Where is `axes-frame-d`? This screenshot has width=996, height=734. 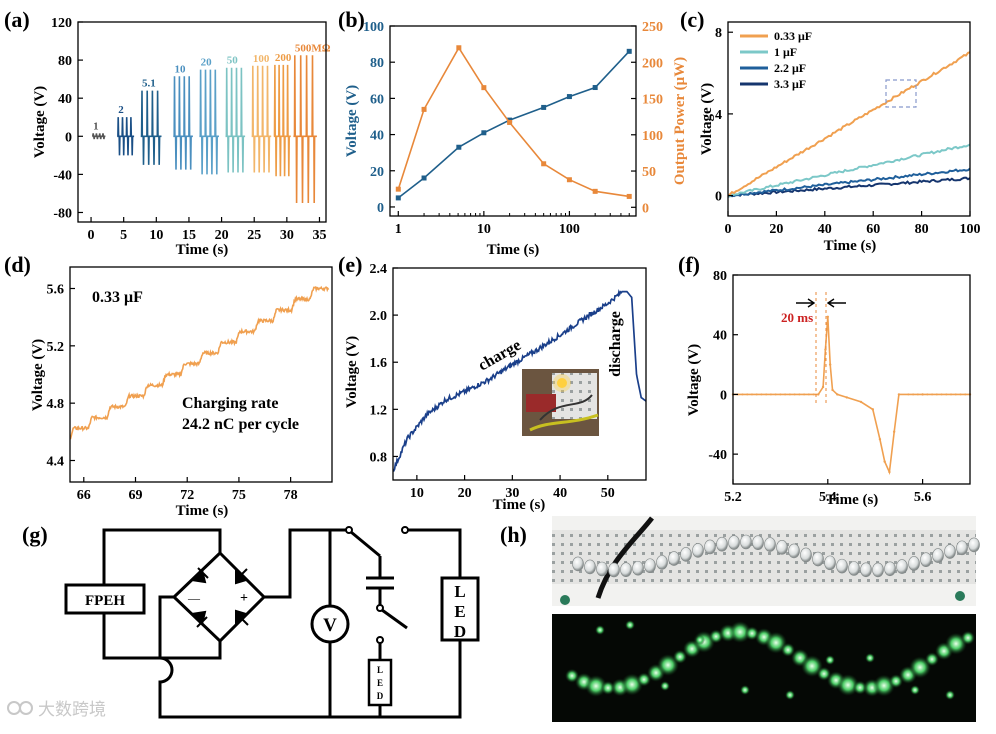 axes-frame-d is located at coordinates (201, 374).